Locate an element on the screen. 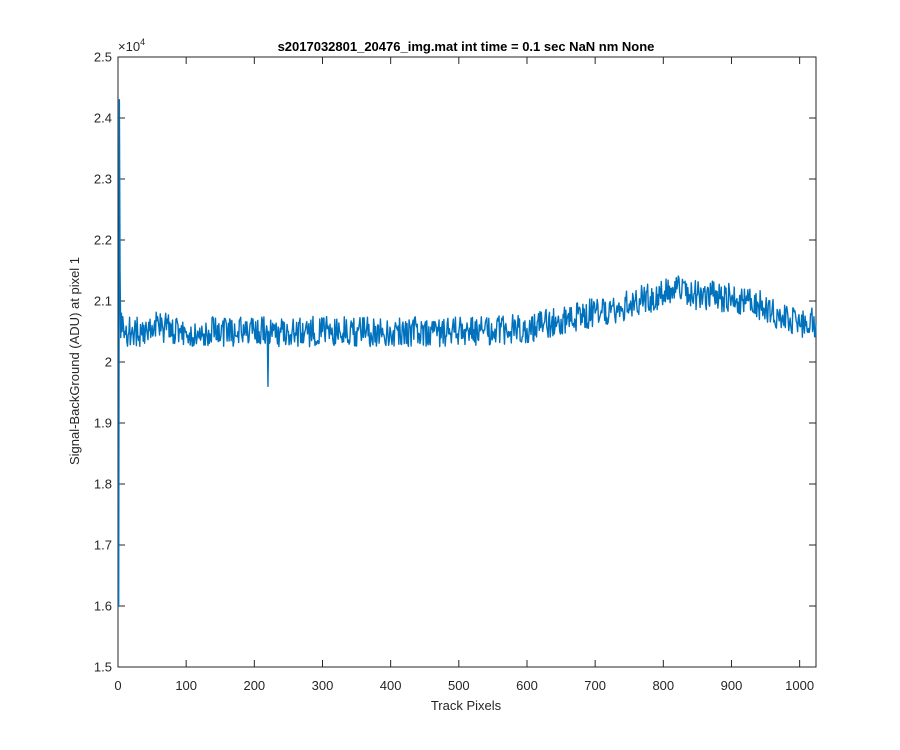  y-tick-label: 1.6 is located at coordinates (103, 606).